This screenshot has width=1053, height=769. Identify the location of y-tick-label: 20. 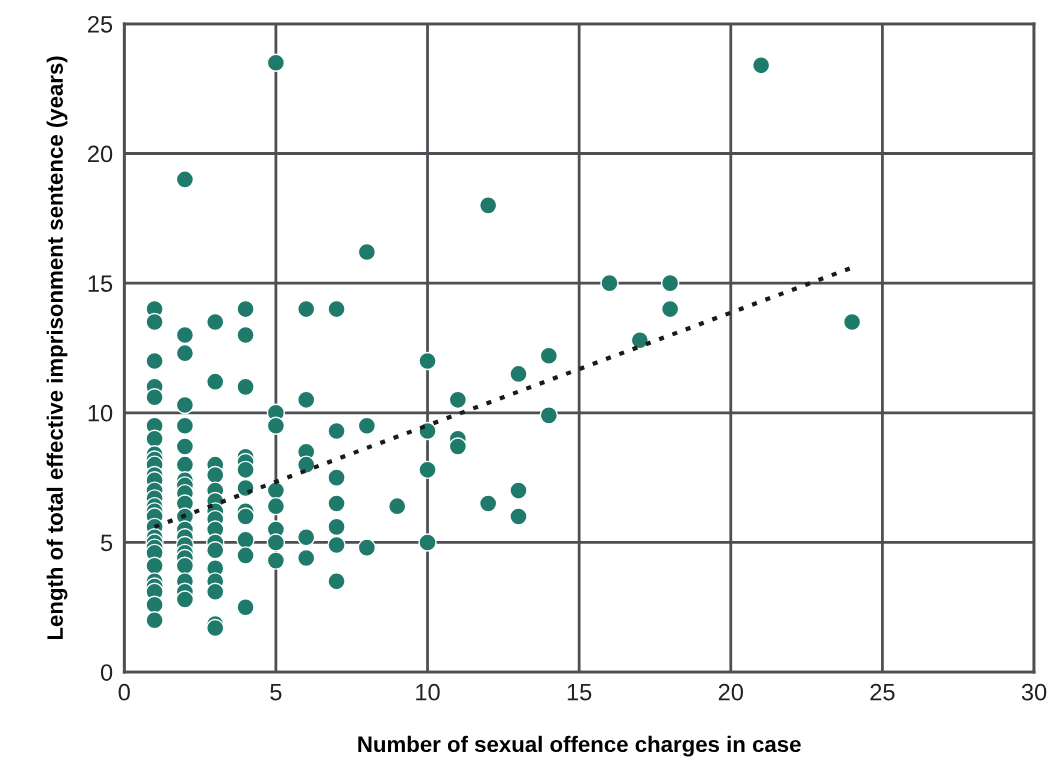
(100, 154).